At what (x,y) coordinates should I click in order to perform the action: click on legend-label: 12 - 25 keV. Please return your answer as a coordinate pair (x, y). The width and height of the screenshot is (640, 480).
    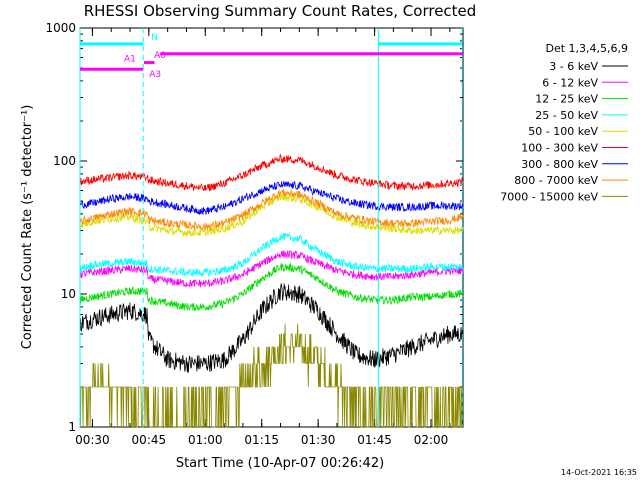
    Looking at the image, I should click on (566, 99).